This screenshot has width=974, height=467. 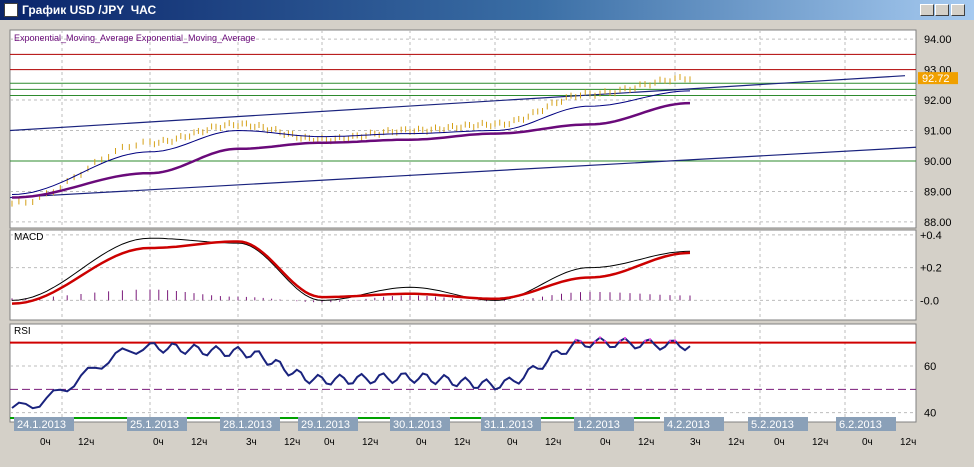 What do you see at coordinates (463, 172) in the screenshot?
I see `channel-lower` at bounding box center [463, 172].